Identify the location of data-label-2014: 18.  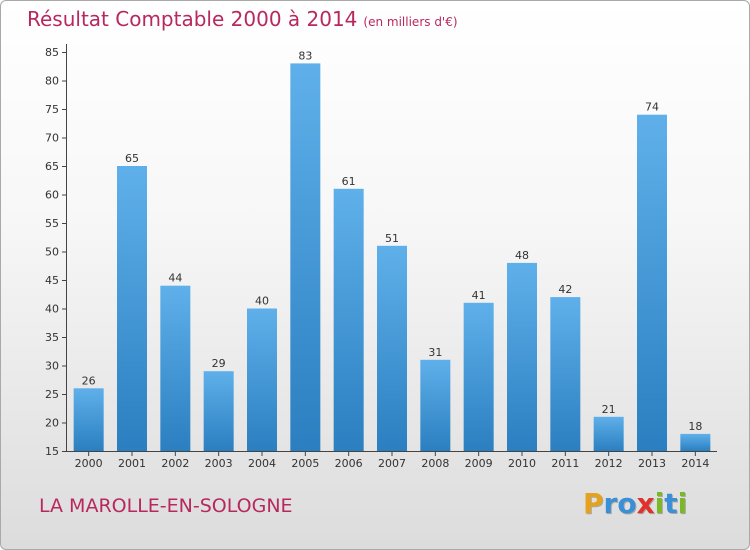
(695, 426).